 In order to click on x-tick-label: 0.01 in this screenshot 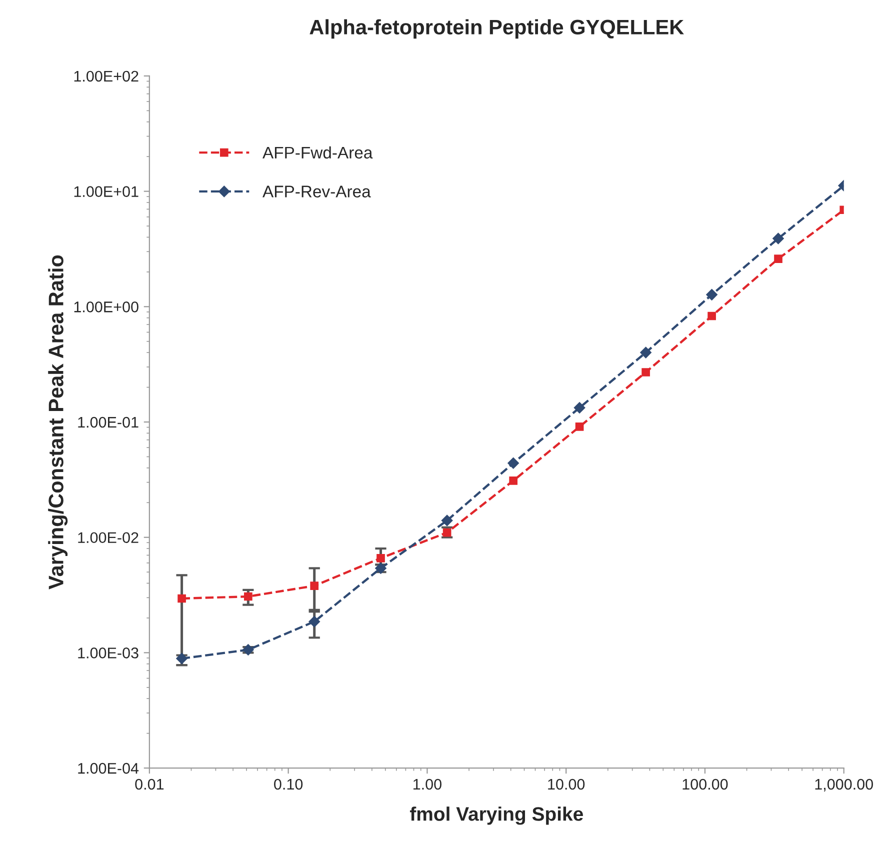, I will do `click(149, 784)`.